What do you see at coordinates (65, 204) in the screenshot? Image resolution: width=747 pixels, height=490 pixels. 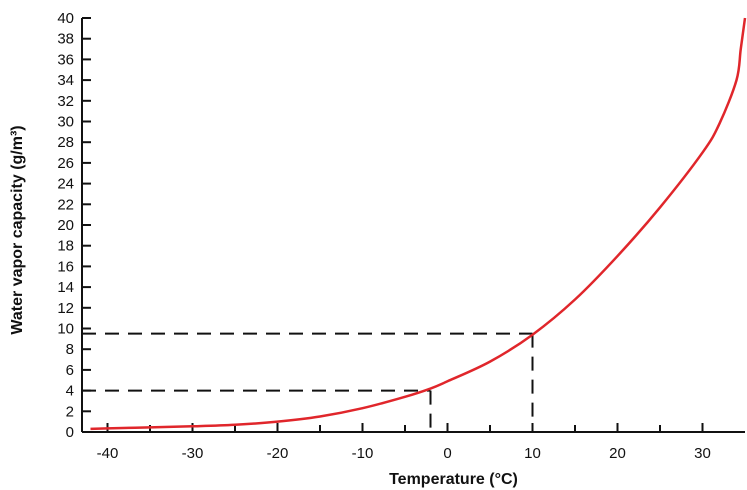 I see `y-tick-label: 22` at bounding box center [65, 204].